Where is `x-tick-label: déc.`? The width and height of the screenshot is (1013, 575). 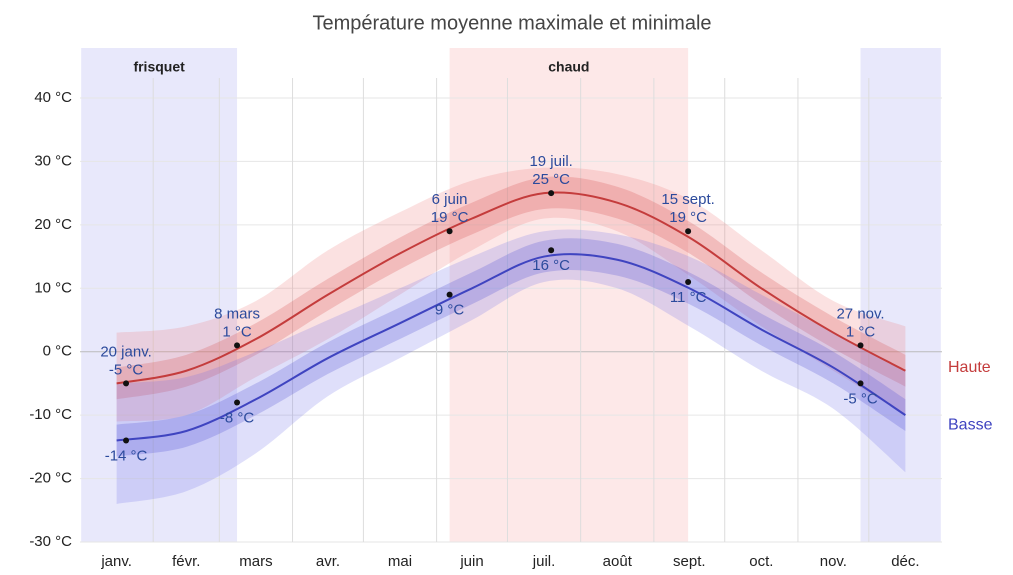
x-tick-label: déc. is located at coordinates (905, 561).